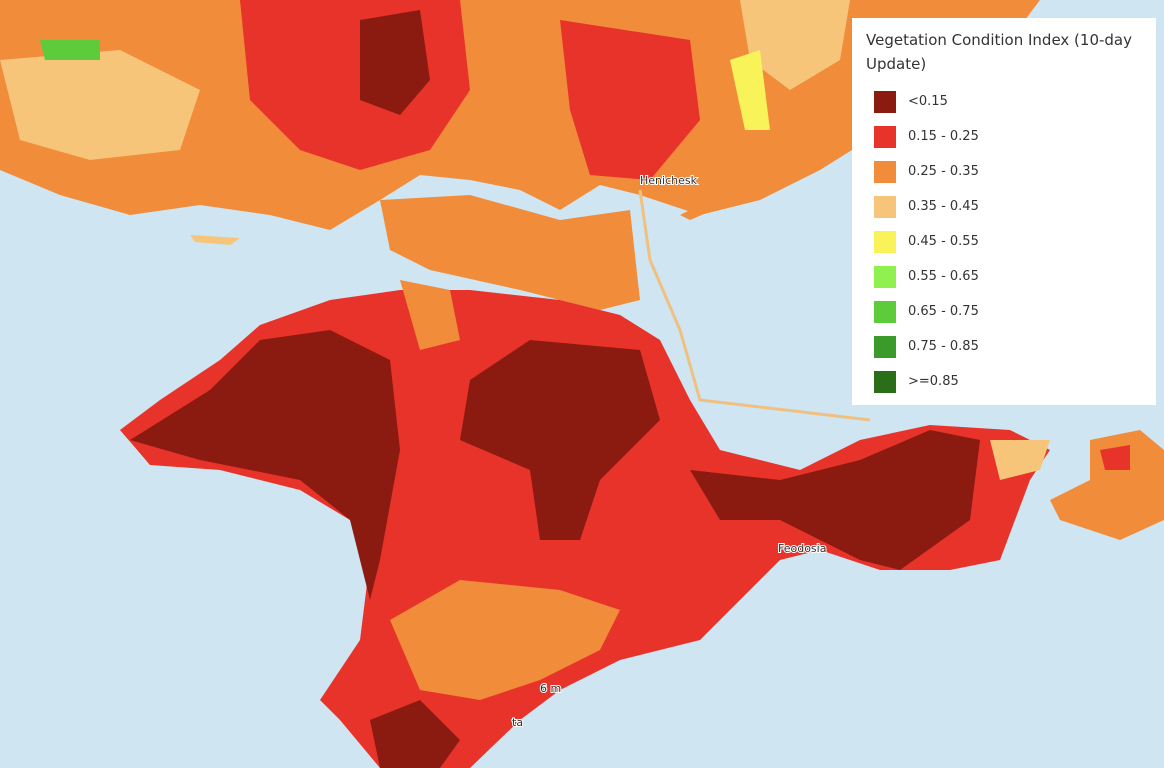 Image resolution: width=1164 pixels, height=768 pixels. Describe the element at coordinates (517, 722) in the screenshot. I see `place-label: ta` at that location.